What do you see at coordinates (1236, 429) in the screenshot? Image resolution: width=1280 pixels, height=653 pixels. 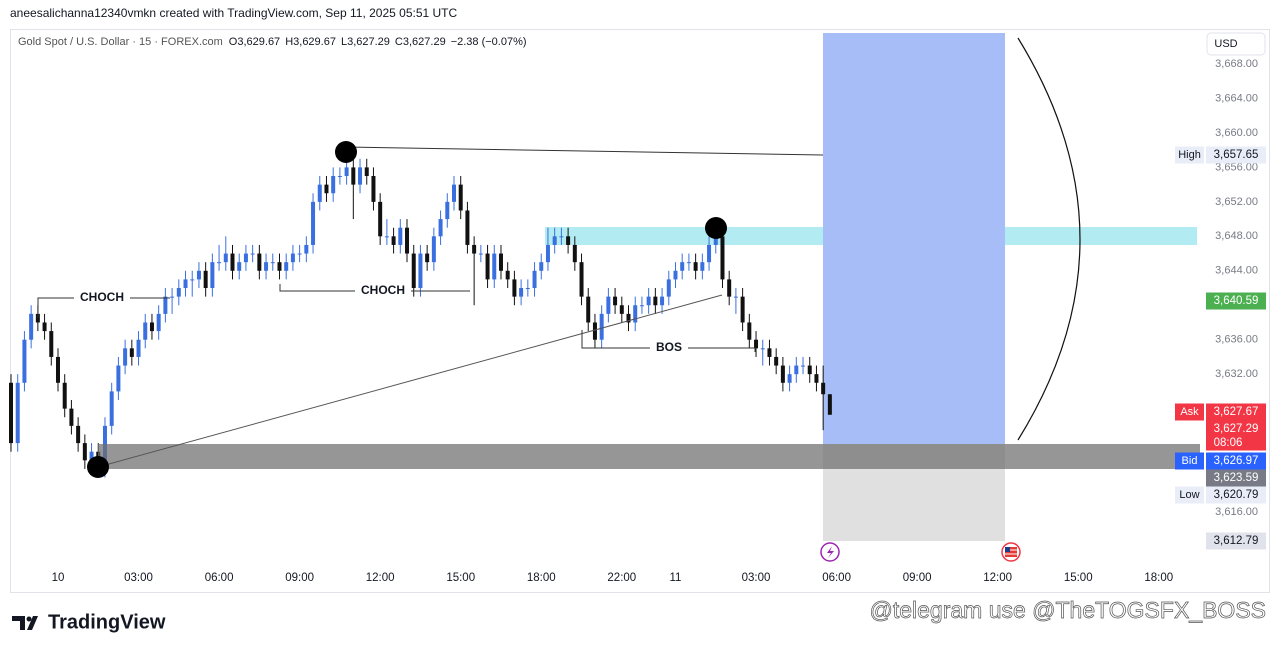 I see `price-label: 3,627.29` at bounding box center [1236, 429].